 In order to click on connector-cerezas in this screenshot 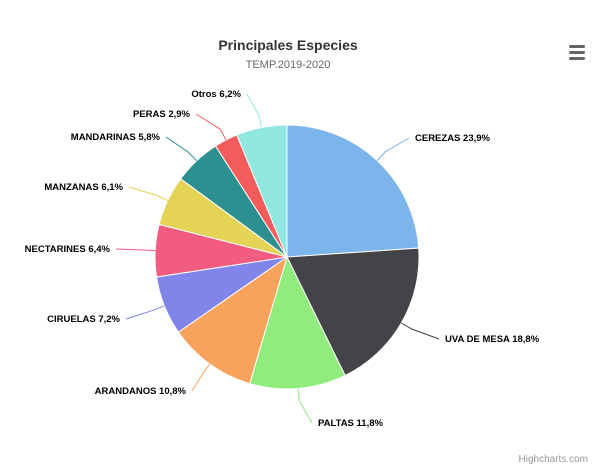, I will do `click(393, 149)`.